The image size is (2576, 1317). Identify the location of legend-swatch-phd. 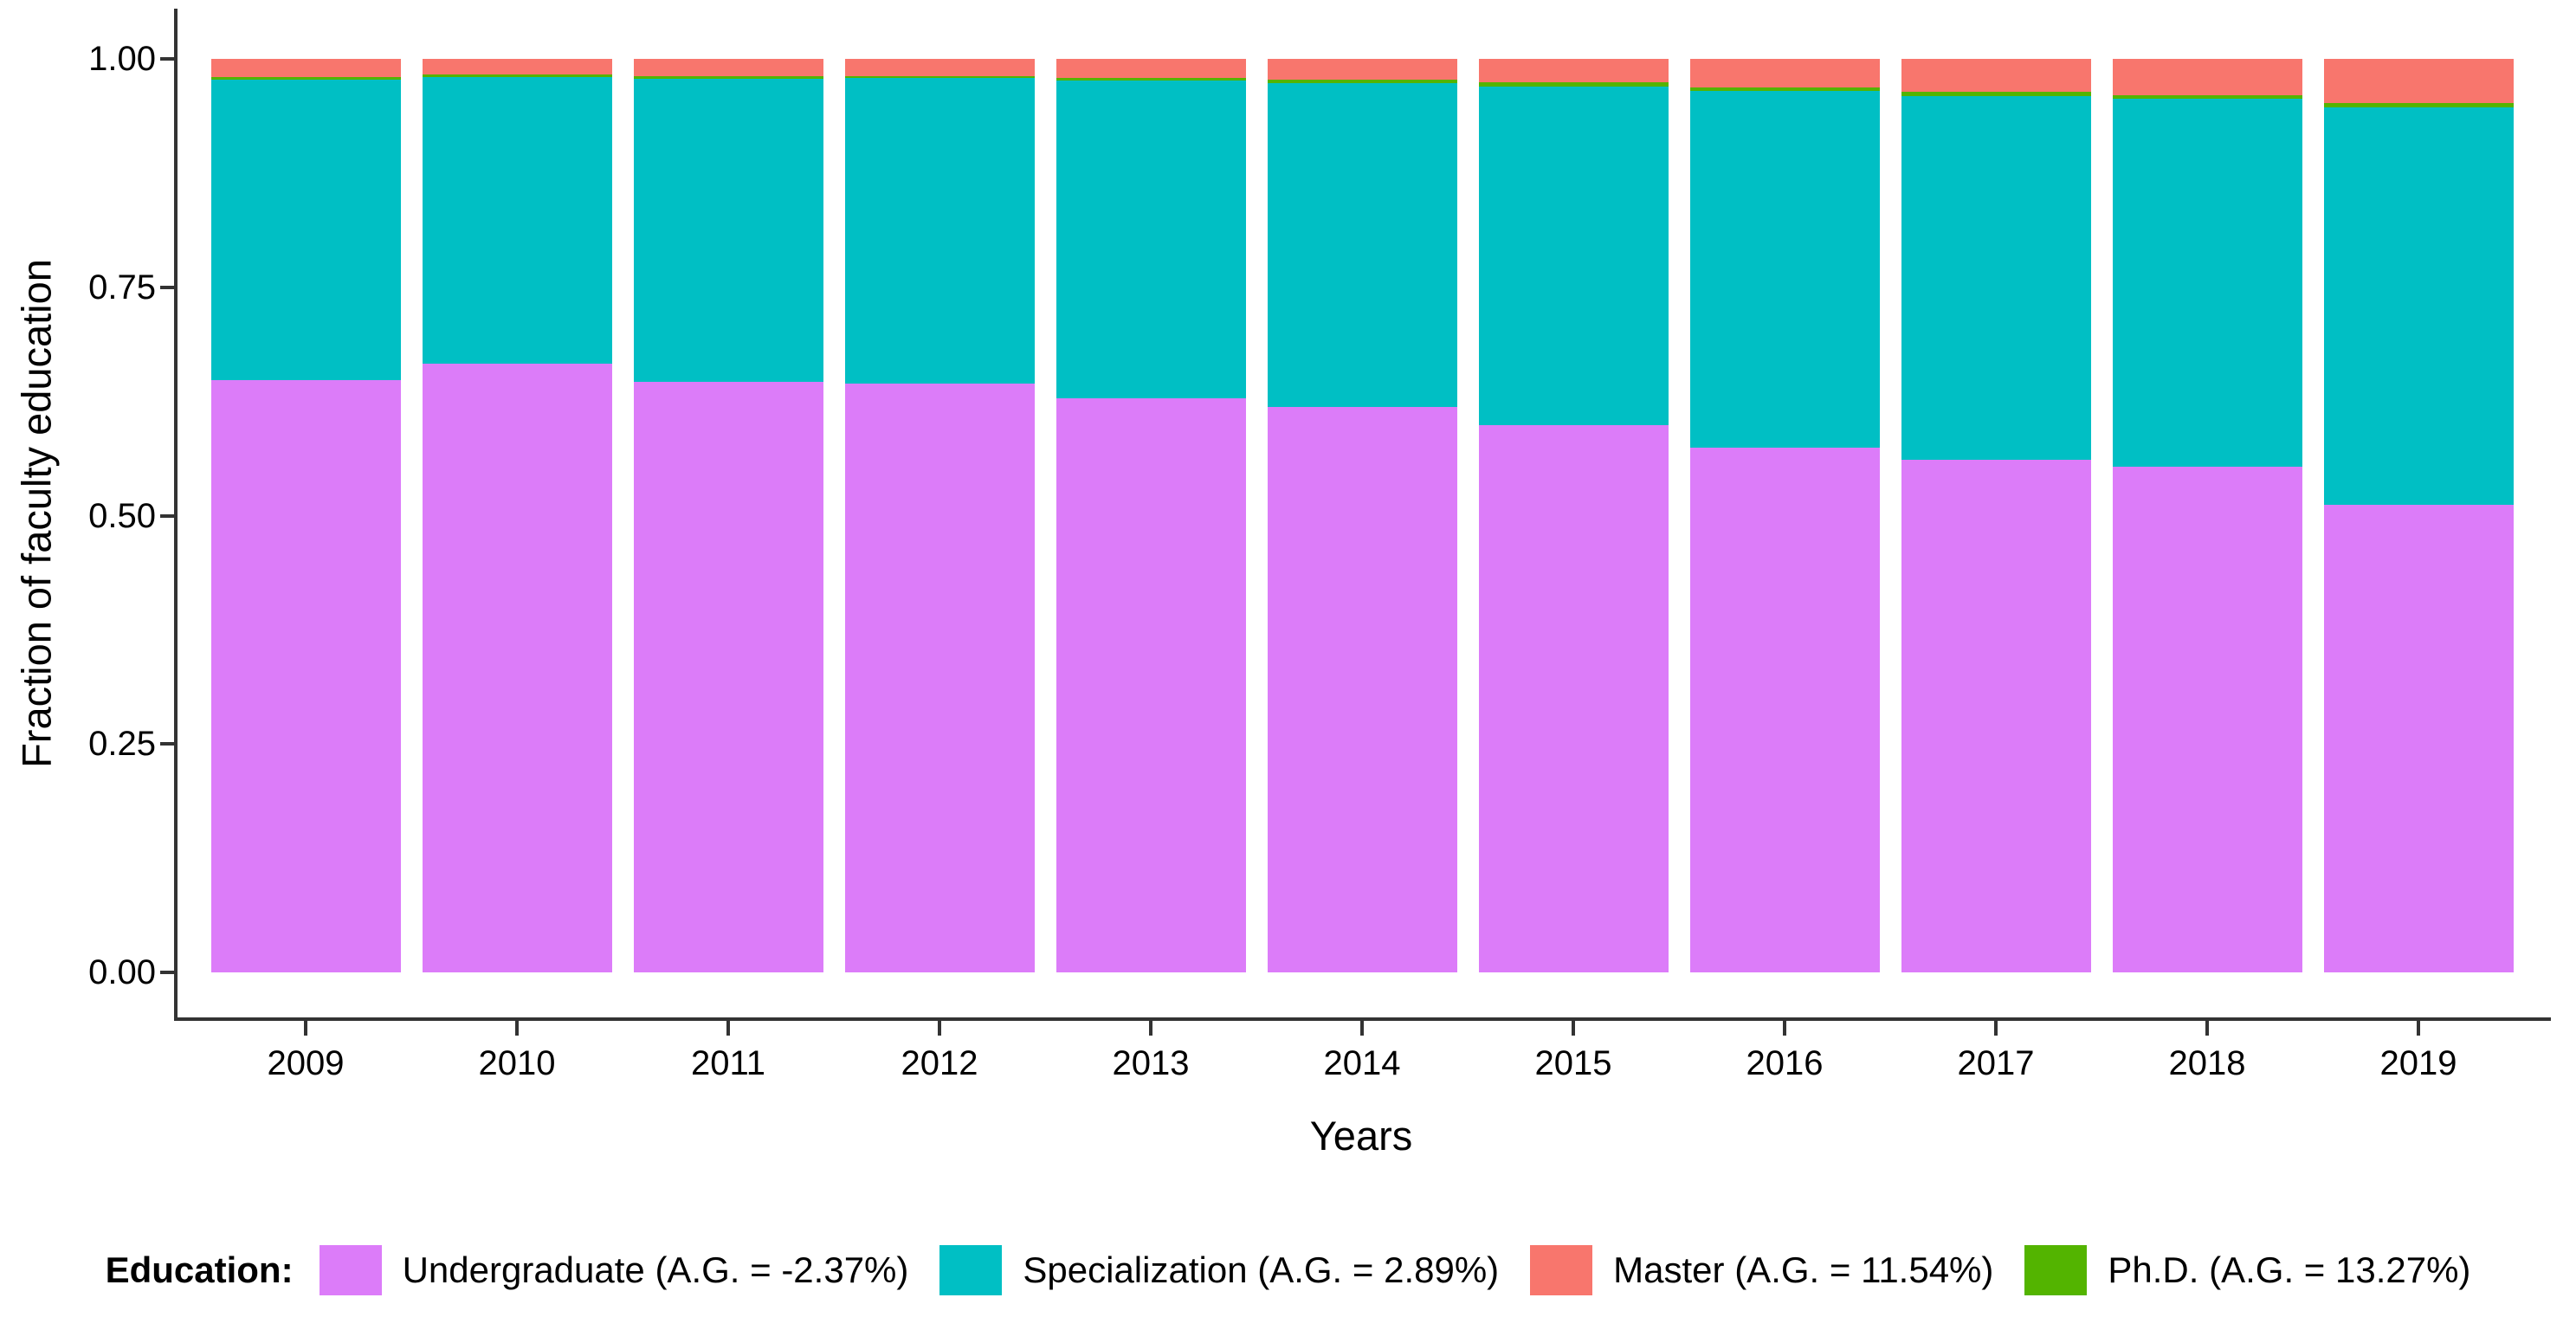
(2056, 1270).